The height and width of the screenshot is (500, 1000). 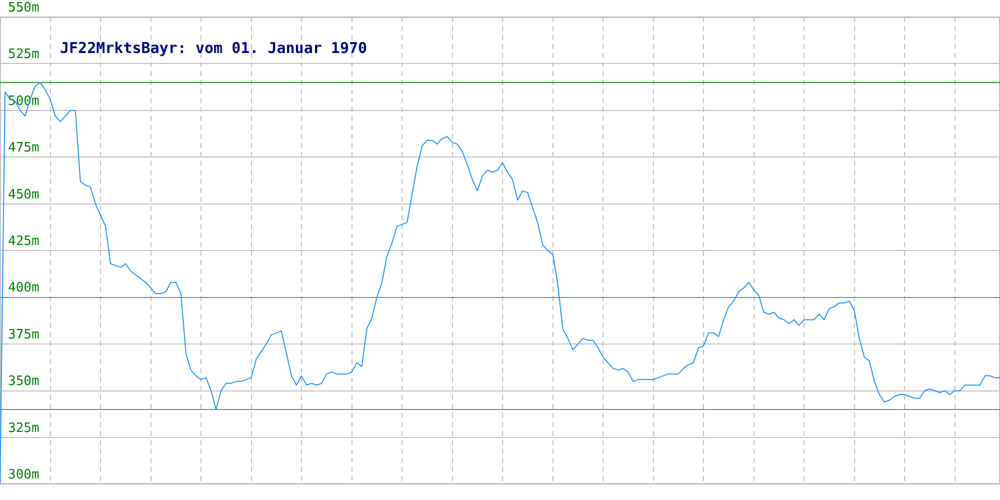 What do you see at coordinates (214, 47) in the screenshot?
I see `text: JF22MrktsBayr: vom 01. Januar 1970` at bounding box center [214, 47].